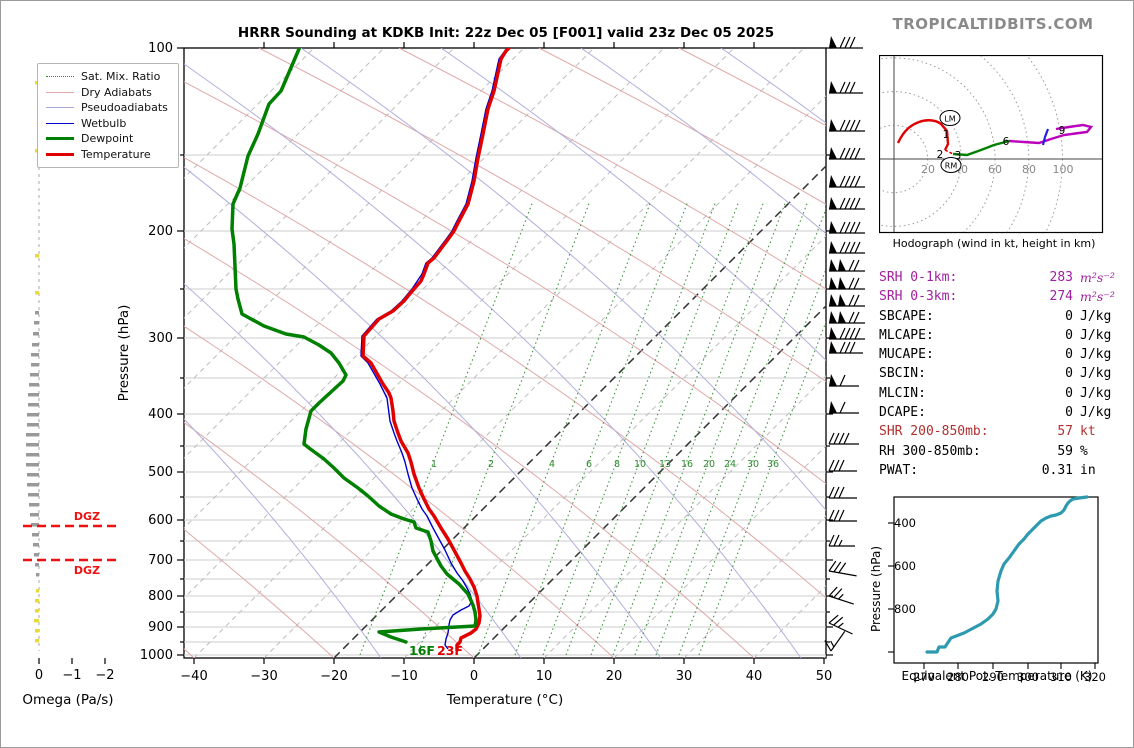  Describe the element at coordinates (899, 470) in the screenshot. I see `stat-label: PWAT:` at that location.